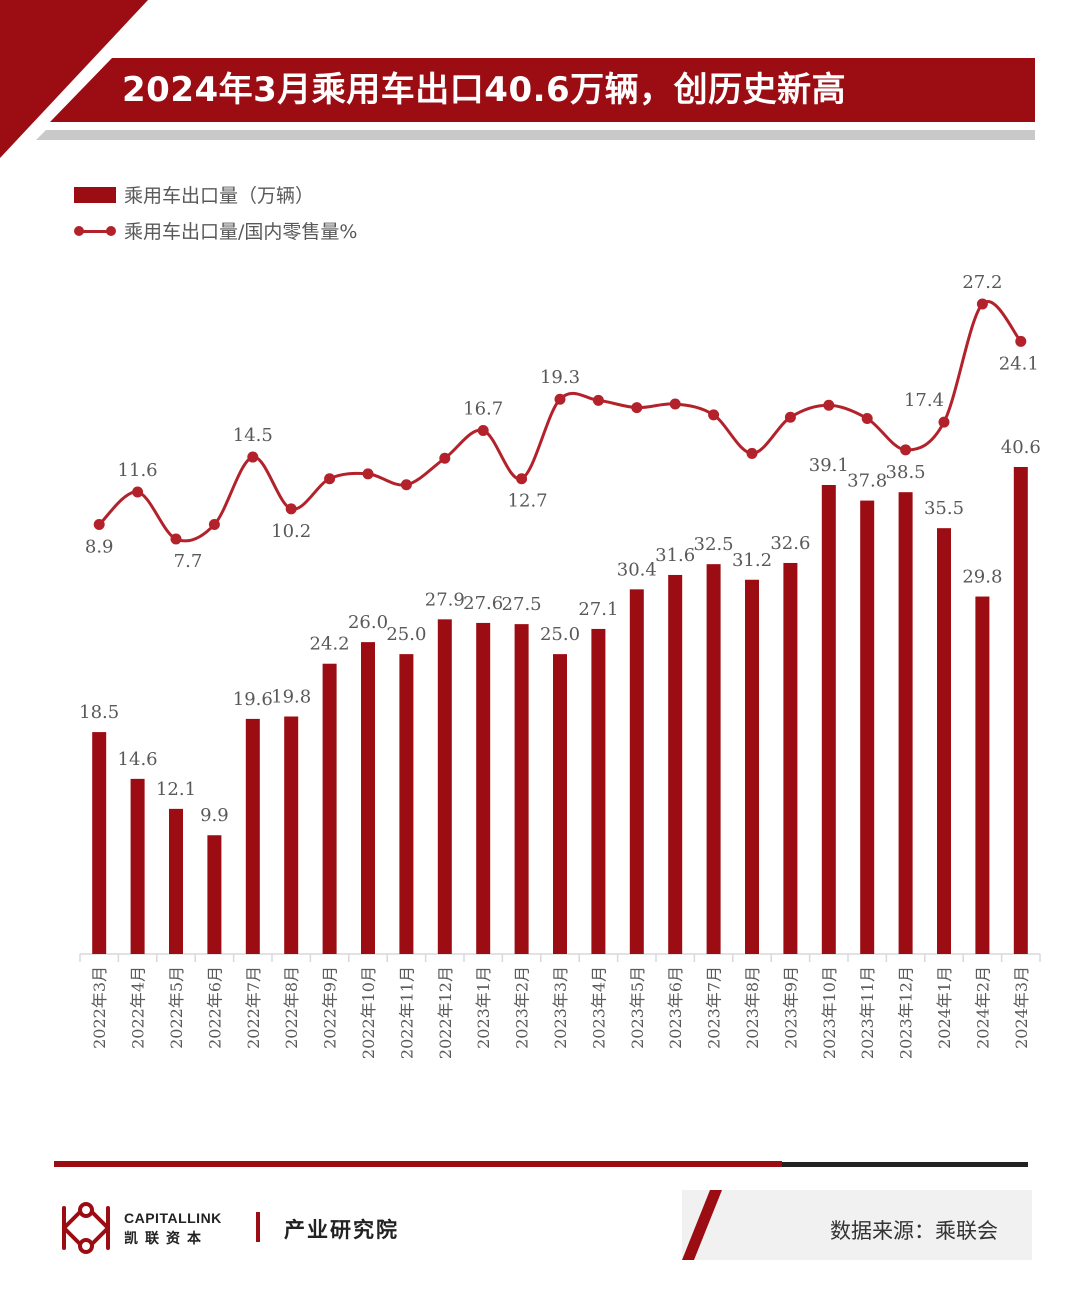  Describe the element at coordinates (560, 1007) in the screenshot. I see `x-tick-label: 2023年3月` at that location.